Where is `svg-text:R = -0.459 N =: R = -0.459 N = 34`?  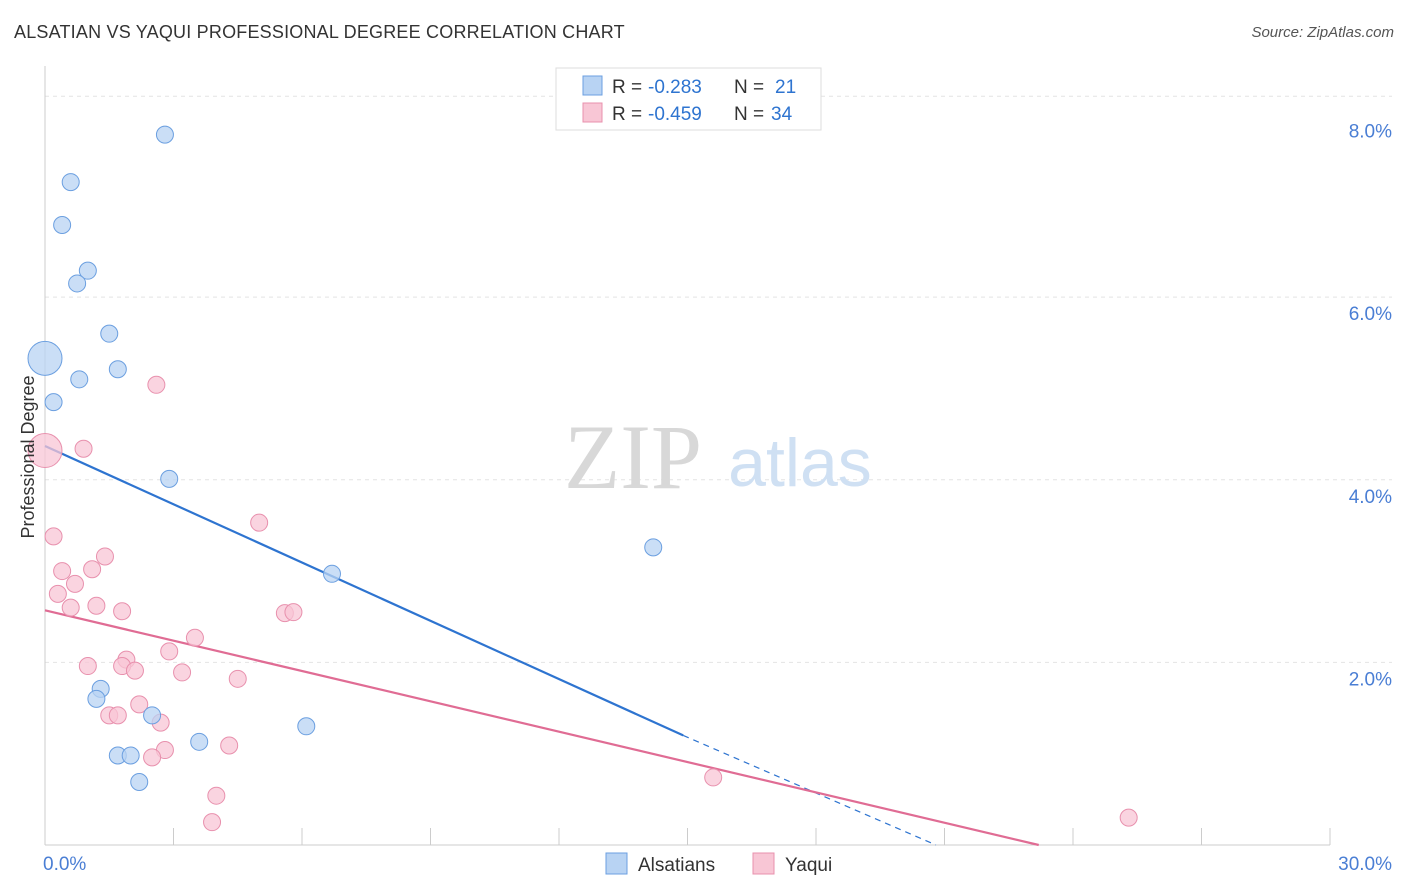 svg-text:R = -0.459 N =: R = -0.459 N = 34 is located at coordinates (702, 114).